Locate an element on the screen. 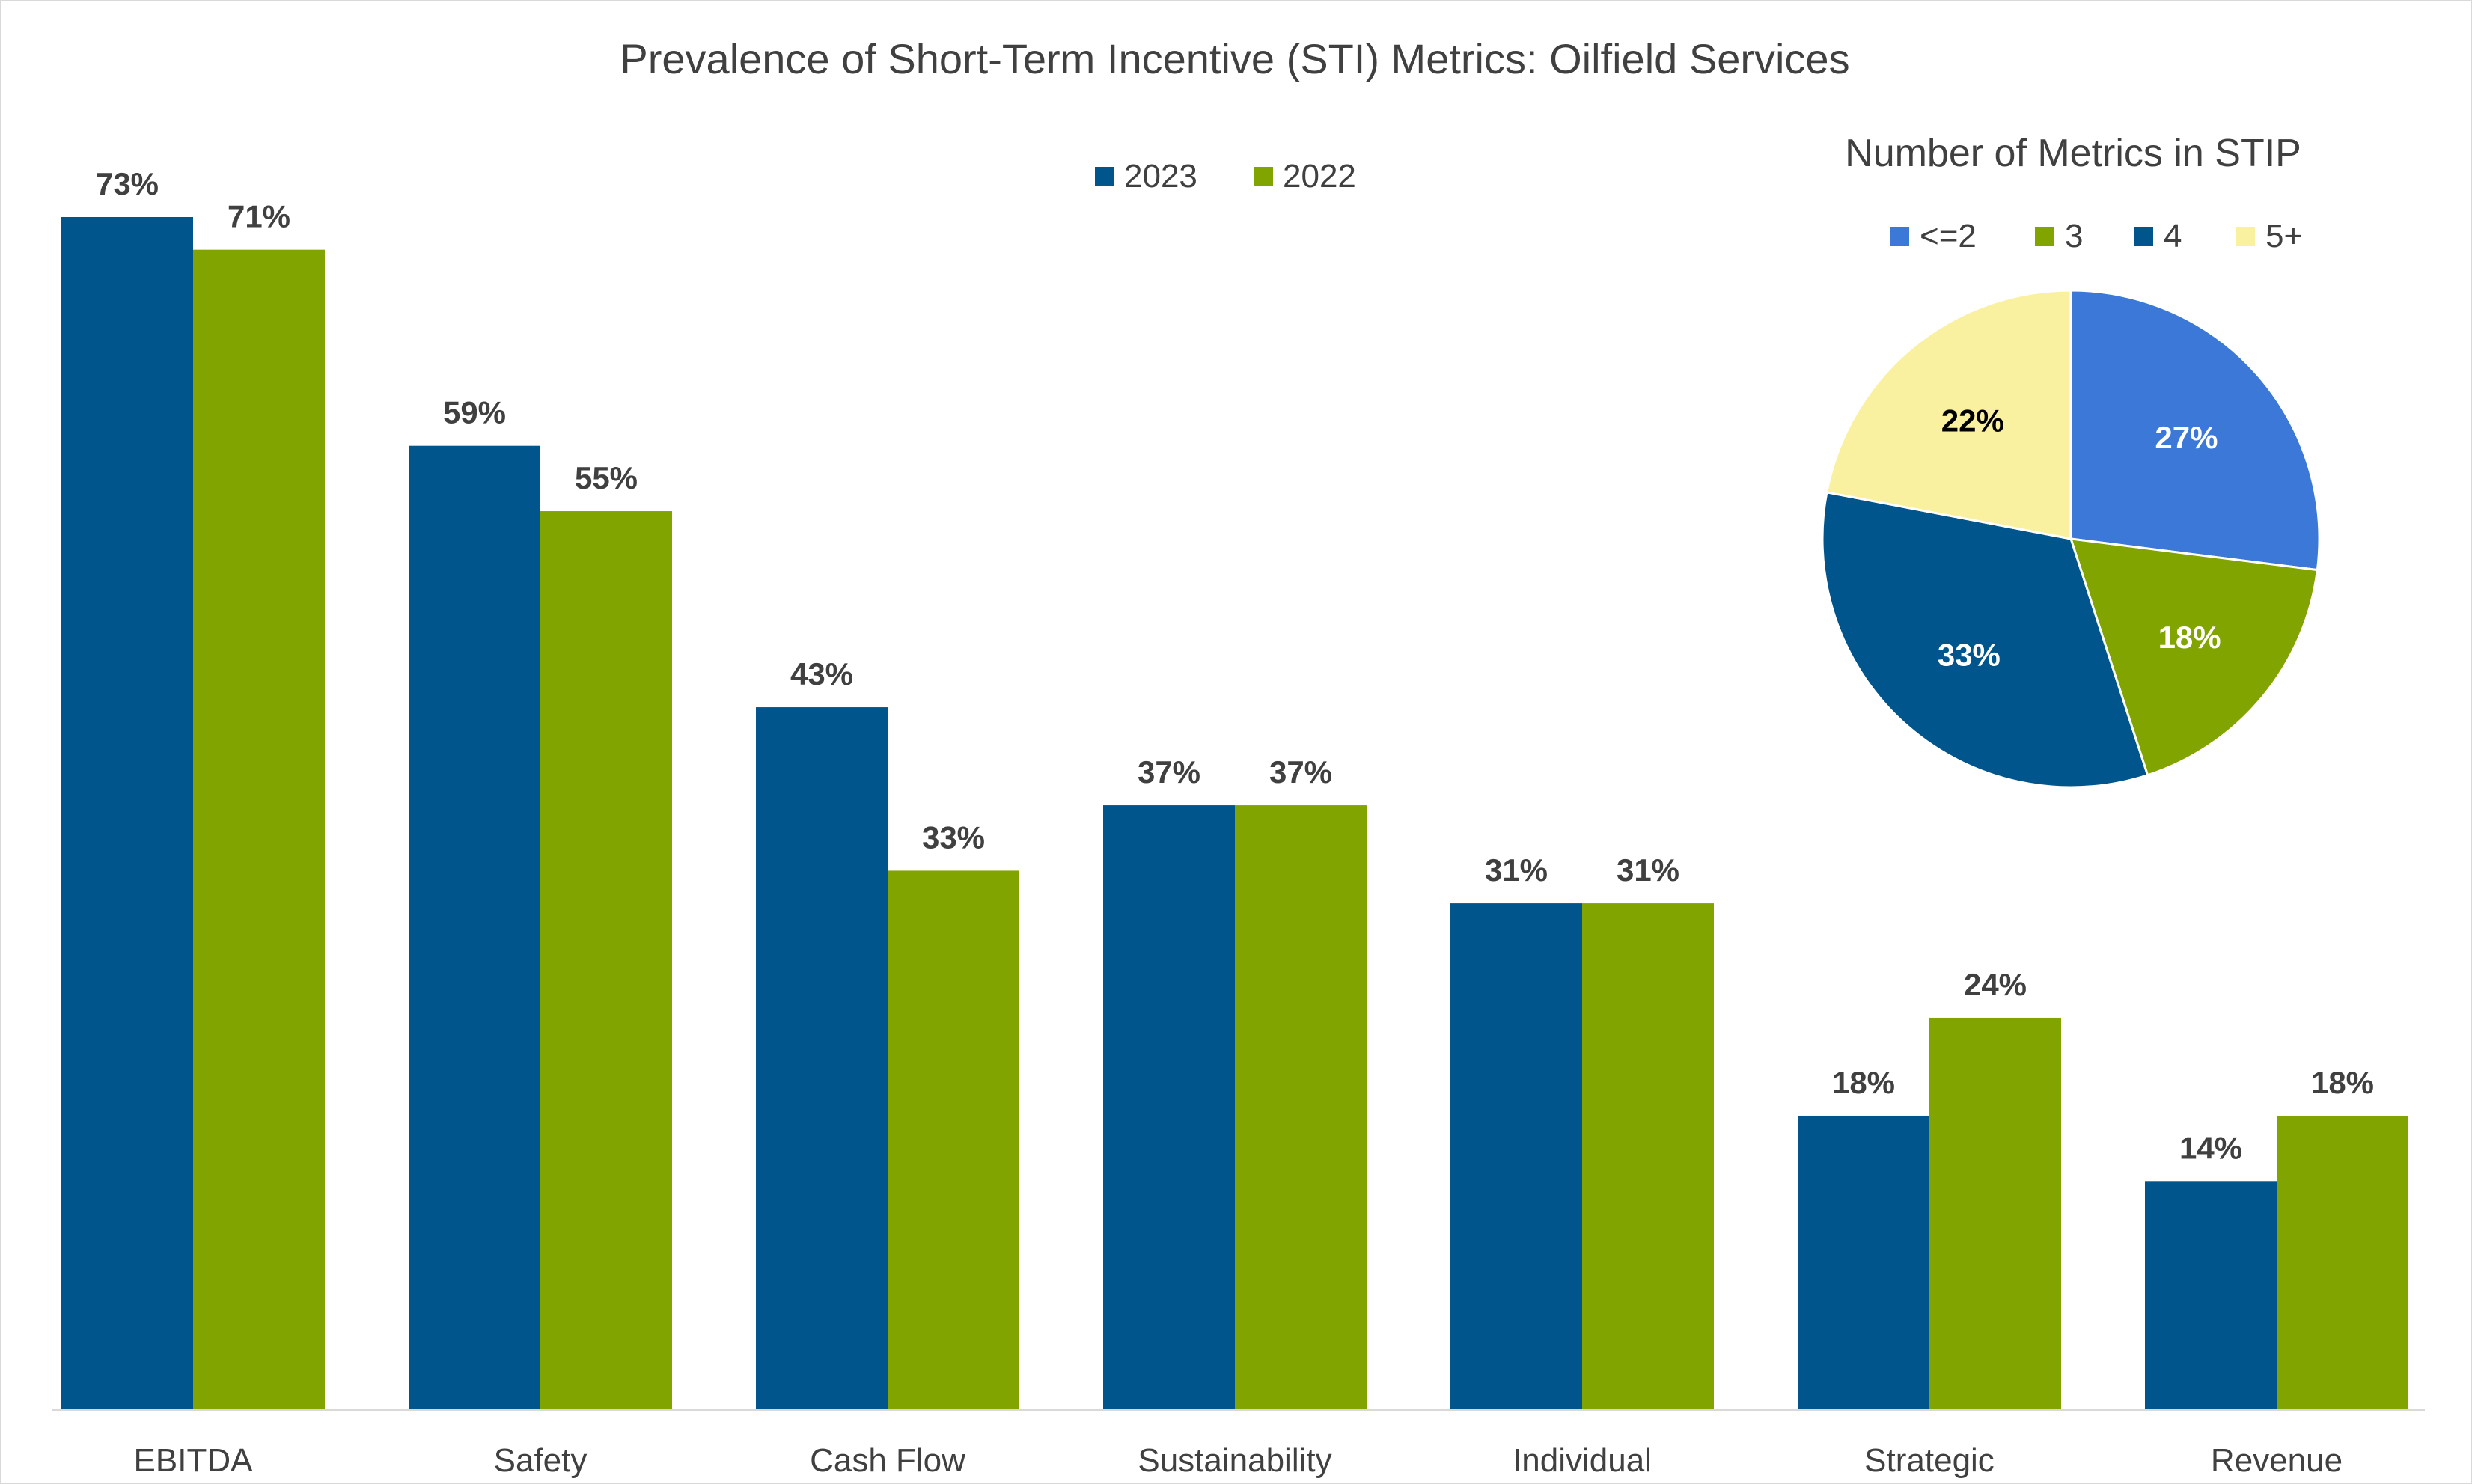  pie-label-3: 18% is located at coordinates (2189, 637).